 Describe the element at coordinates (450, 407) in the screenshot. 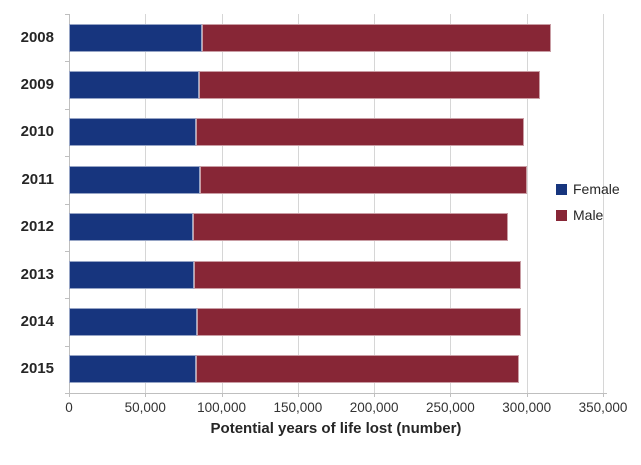

I see `x-tick-label: 250,000` at that location.